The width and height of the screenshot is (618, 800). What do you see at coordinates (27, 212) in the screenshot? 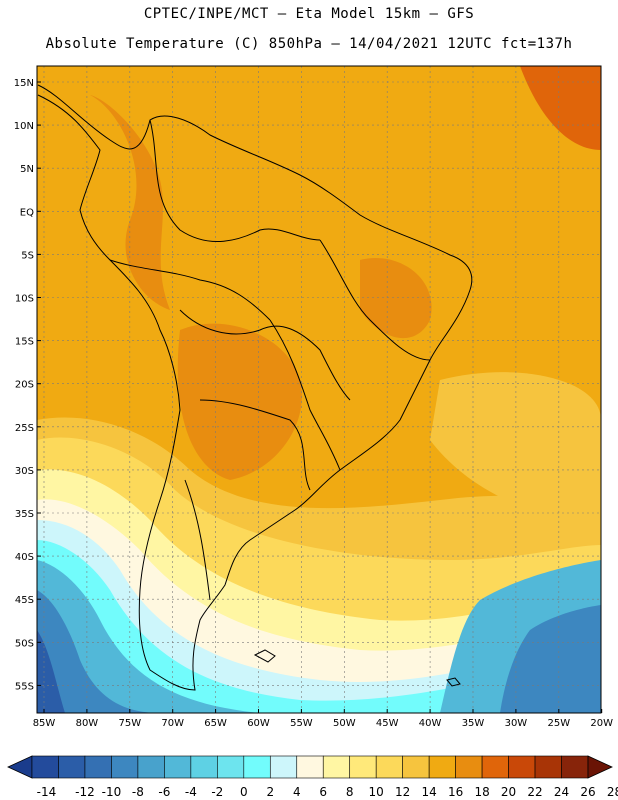
I see `lat-tick-label: EQ` at bounding box center [27, 212].